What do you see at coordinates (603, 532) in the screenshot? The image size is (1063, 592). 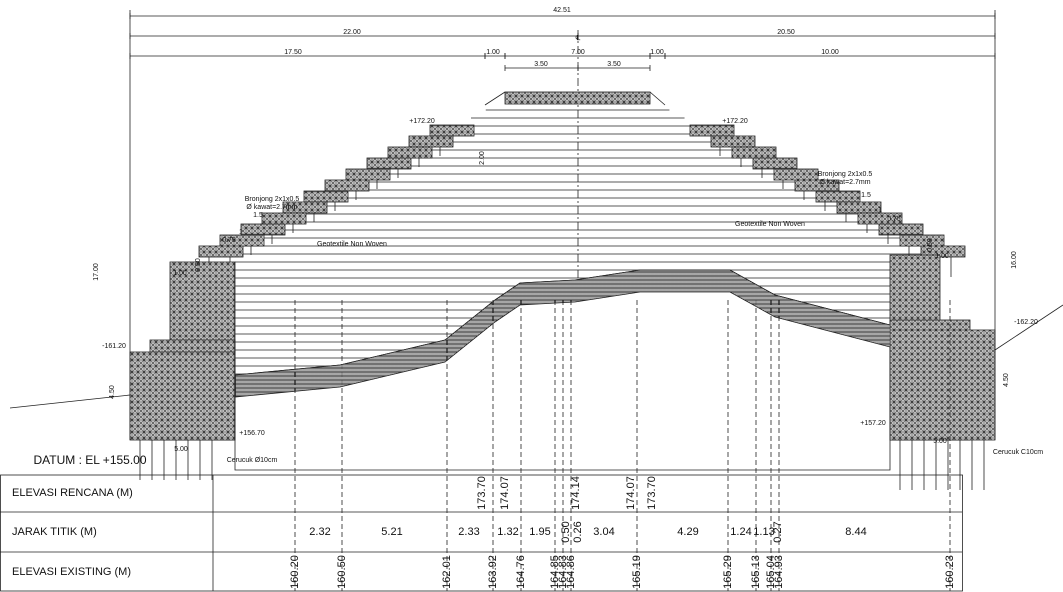 I see `cell: 3.04` at bounding box center [603, 532].